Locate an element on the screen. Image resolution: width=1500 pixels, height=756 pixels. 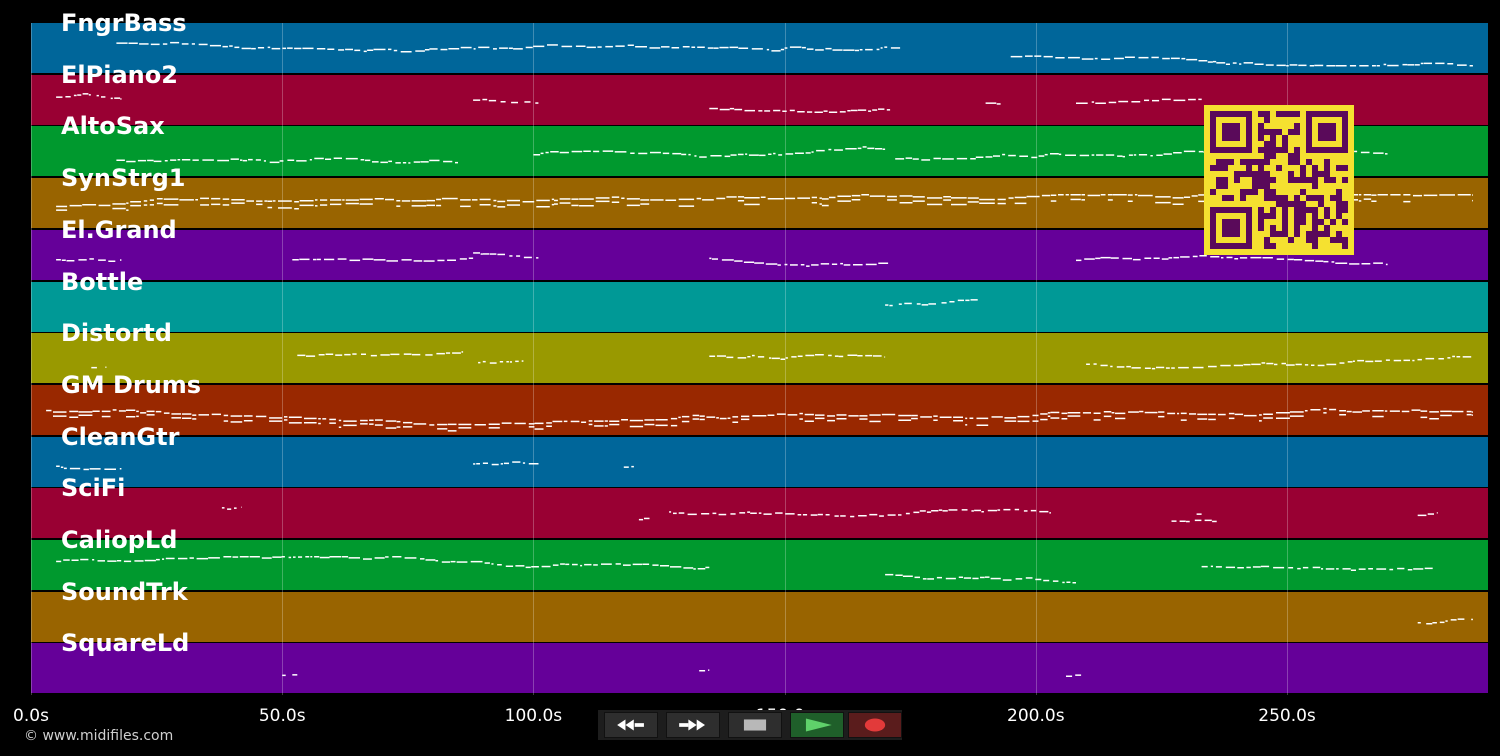
time-tick-label: 100.0s is located at coordinates (533, 716).